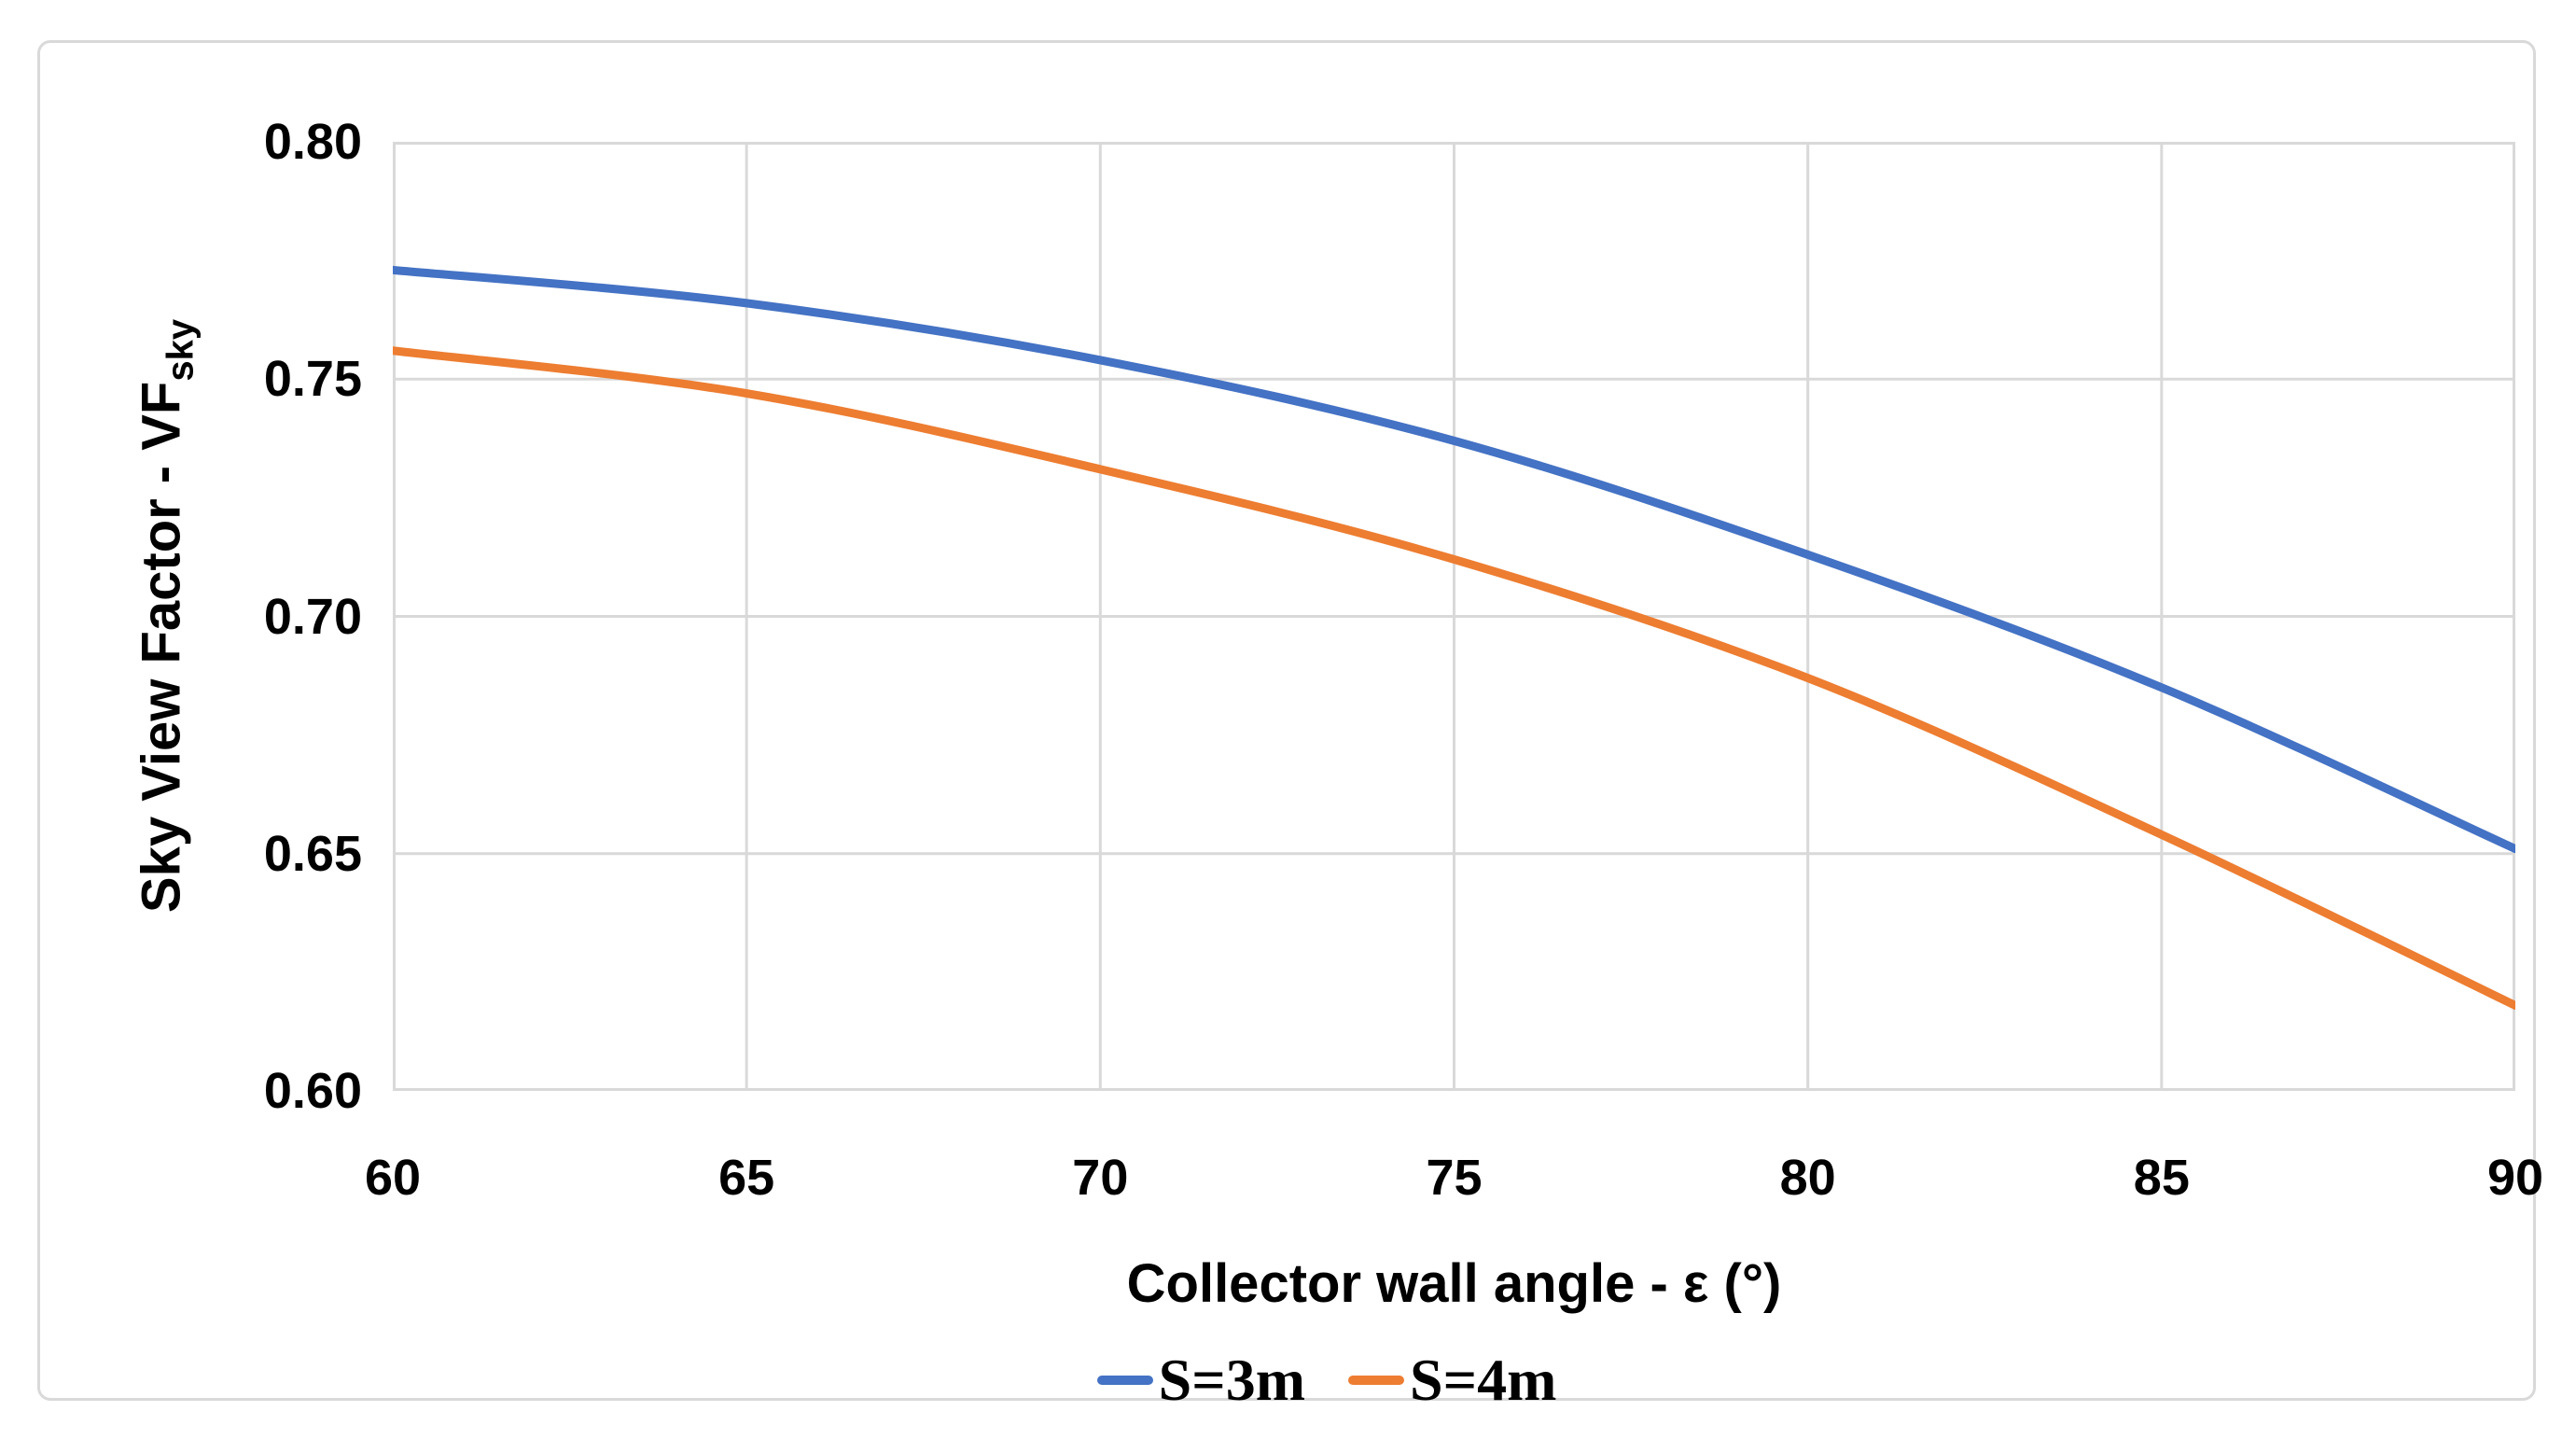 The width and height of the screenshot is (2576, 1453). What do you see at coordinates (2515, 1178) in the screenshot?
I see `x-tick-label: 90` at bounding box center [2515, 1178].